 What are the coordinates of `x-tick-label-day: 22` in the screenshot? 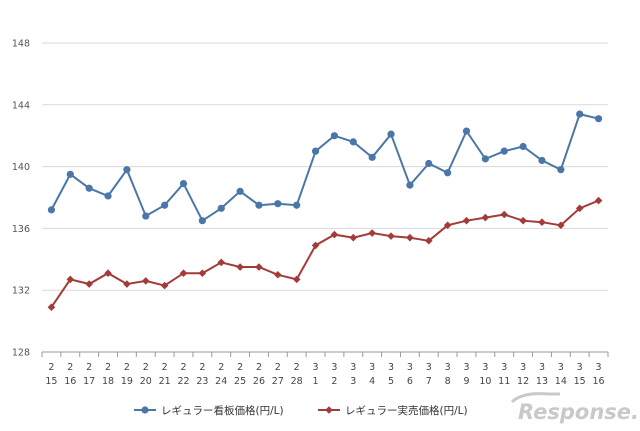 It's located at (183, 381).